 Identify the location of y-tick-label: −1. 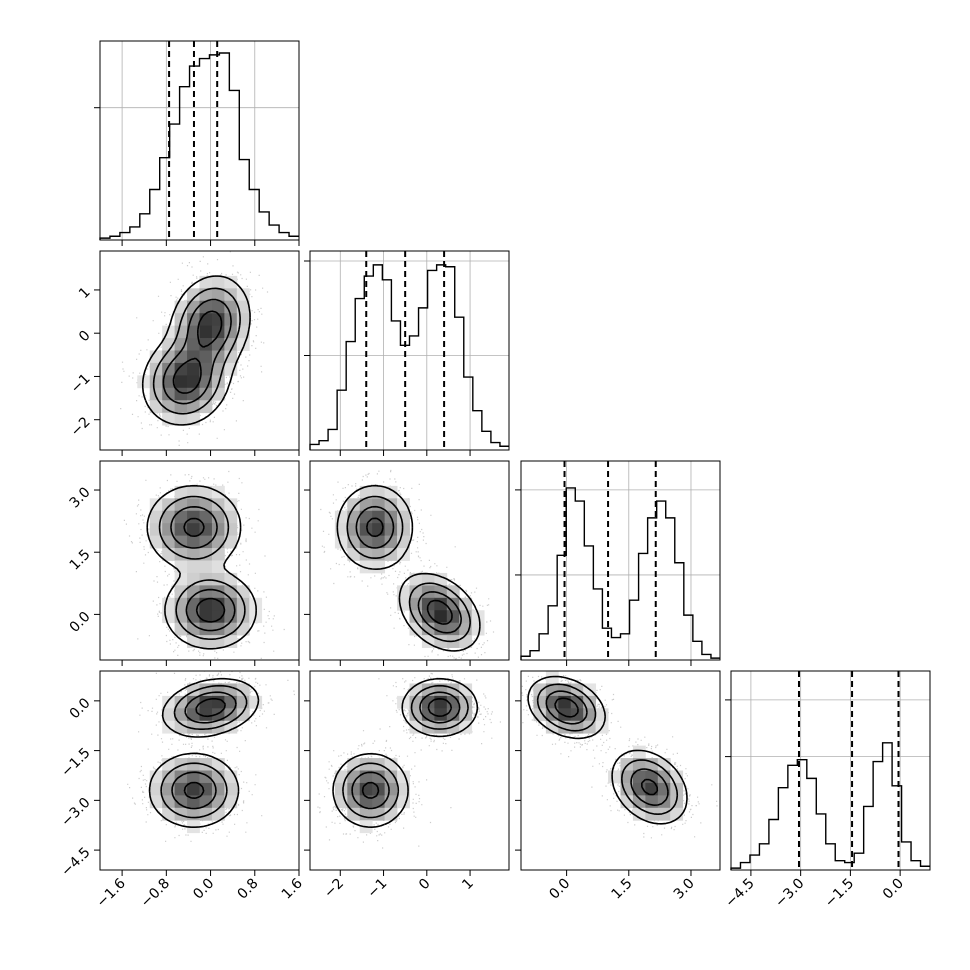
(81, 384).